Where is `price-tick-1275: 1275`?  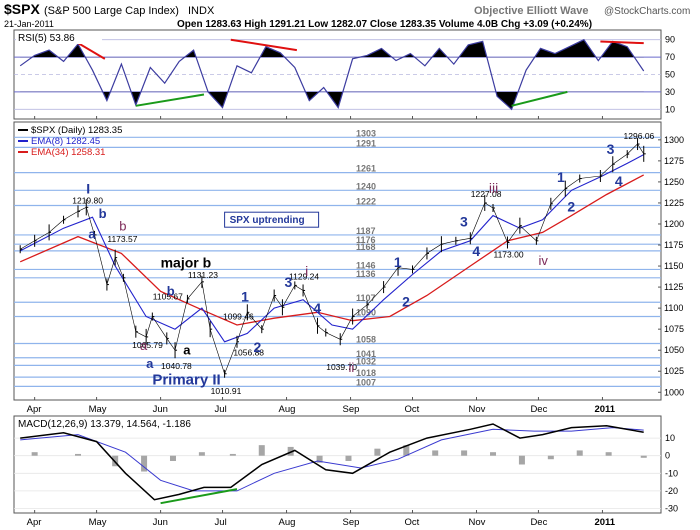 price-tick-1275: 1275 is located at coordinates (674, 161).